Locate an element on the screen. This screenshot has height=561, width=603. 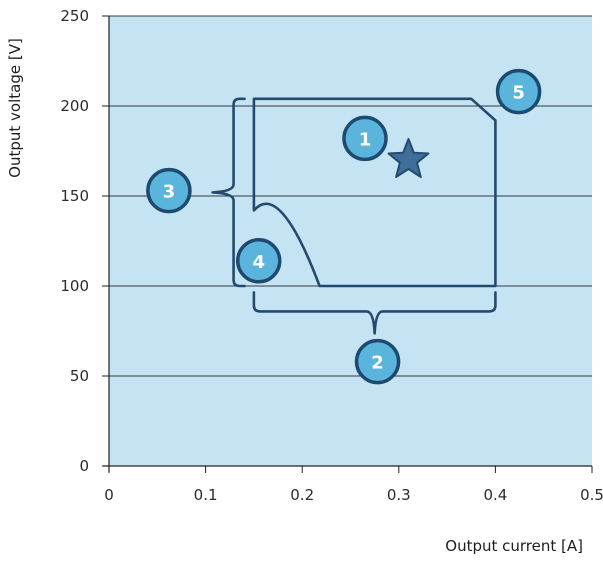
horizontal-brace is located at coordinates (374, 313).